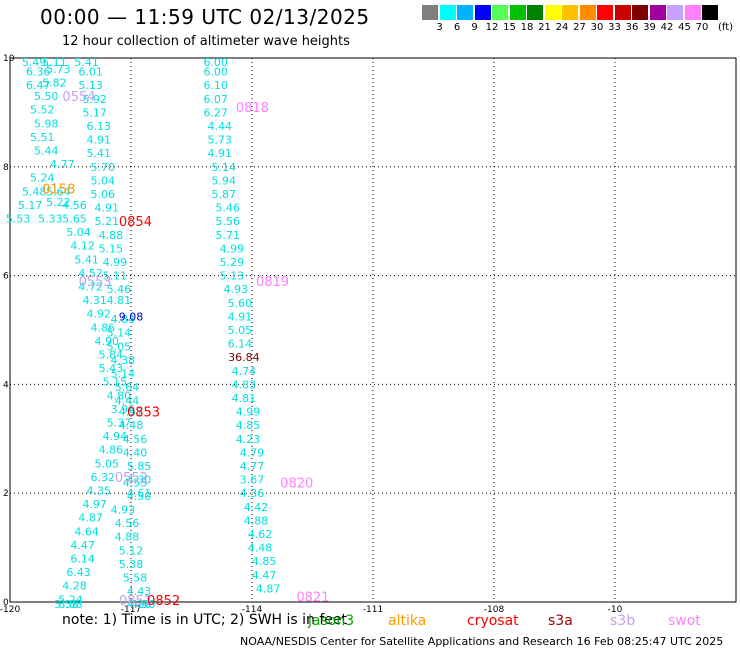 This screenshot has width=740, height=650. What do you see at coordinates (6, 494) in the screenshot?
I see `y-tick-label: 2` at bounding box center [6, 494].